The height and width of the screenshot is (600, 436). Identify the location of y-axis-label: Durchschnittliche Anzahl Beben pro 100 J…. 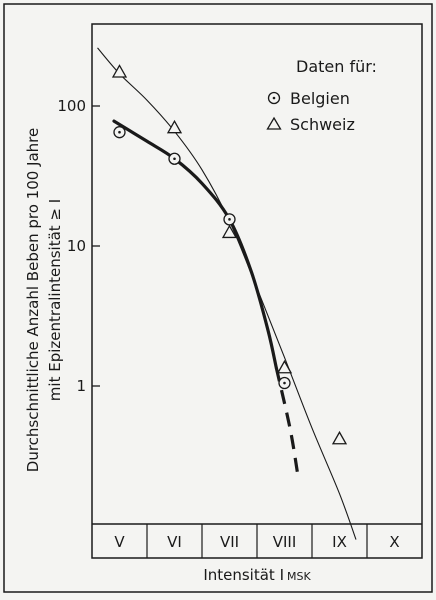
(44, 300).